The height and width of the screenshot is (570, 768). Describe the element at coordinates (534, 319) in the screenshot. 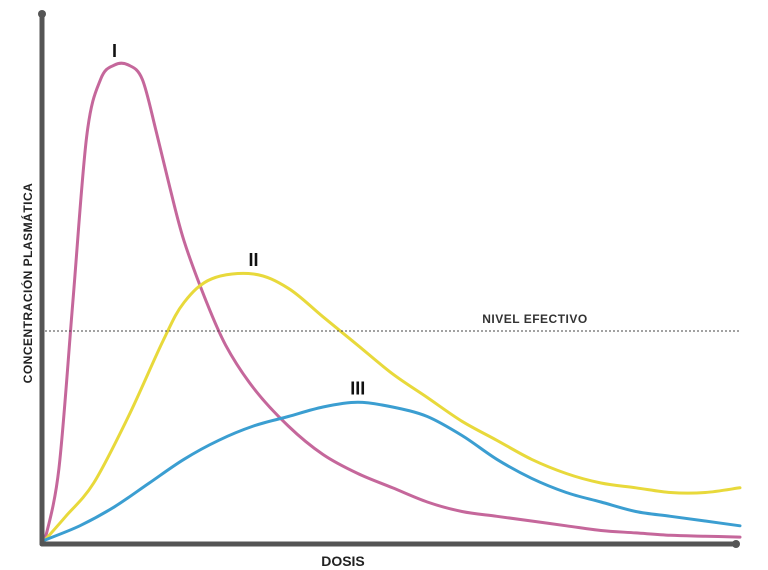

I see `effective-level-label: NIVEL EFECTIVO` at that location.